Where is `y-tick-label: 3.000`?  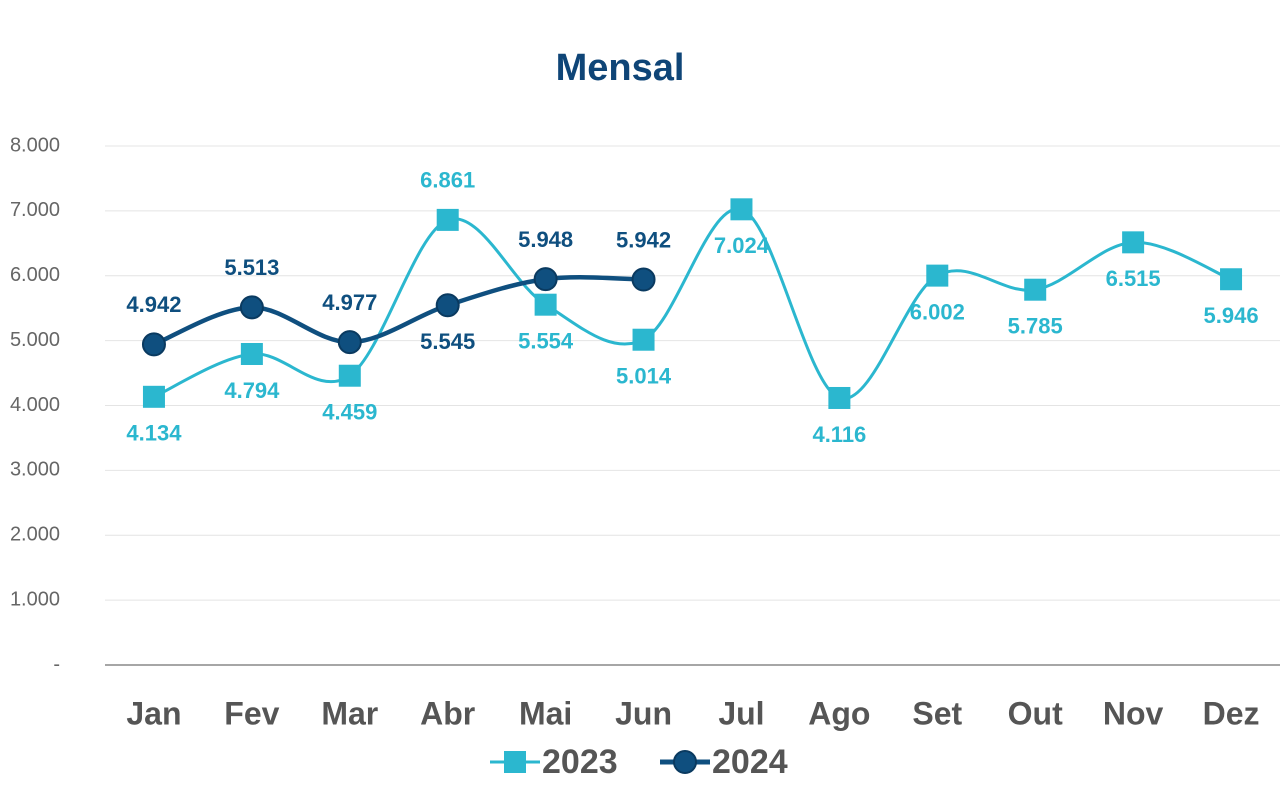
y-tick-label: 3.000 is located at coordinates (35, 470).